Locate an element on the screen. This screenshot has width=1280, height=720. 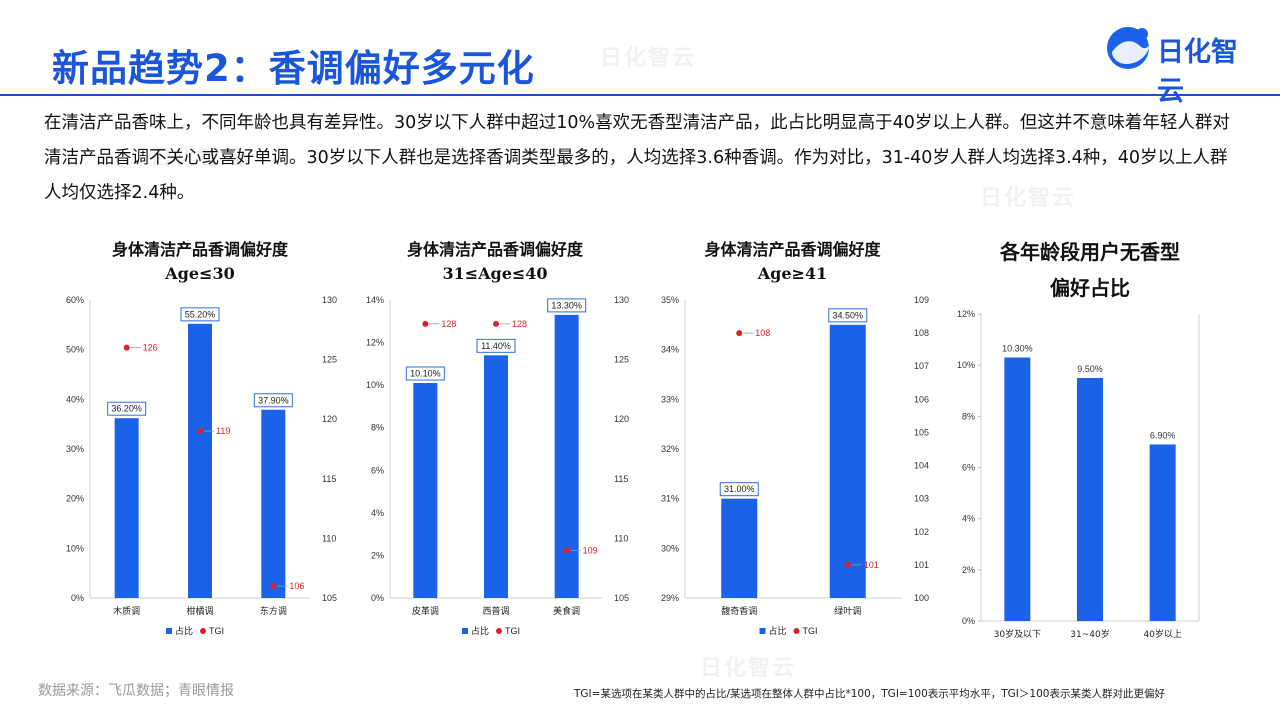
y-tick-label: 12% is located at coordinates (375, 343).